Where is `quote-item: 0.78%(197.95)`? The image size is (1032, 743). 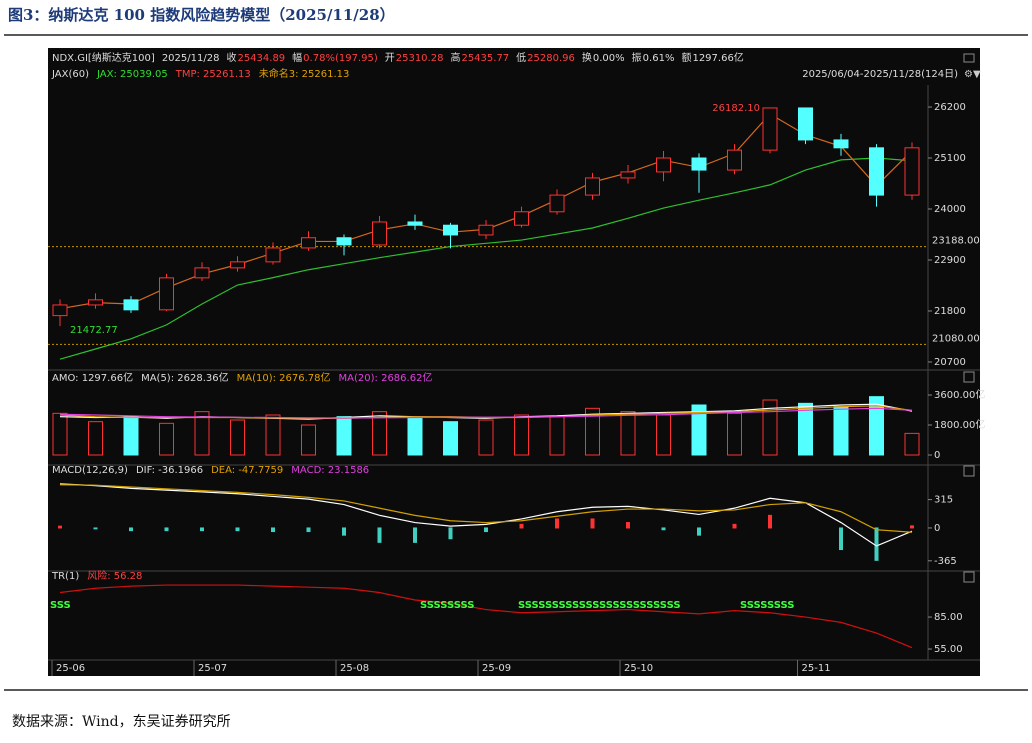
quote-item: 0.78%(197.95) is located at coordinates (340, 58).